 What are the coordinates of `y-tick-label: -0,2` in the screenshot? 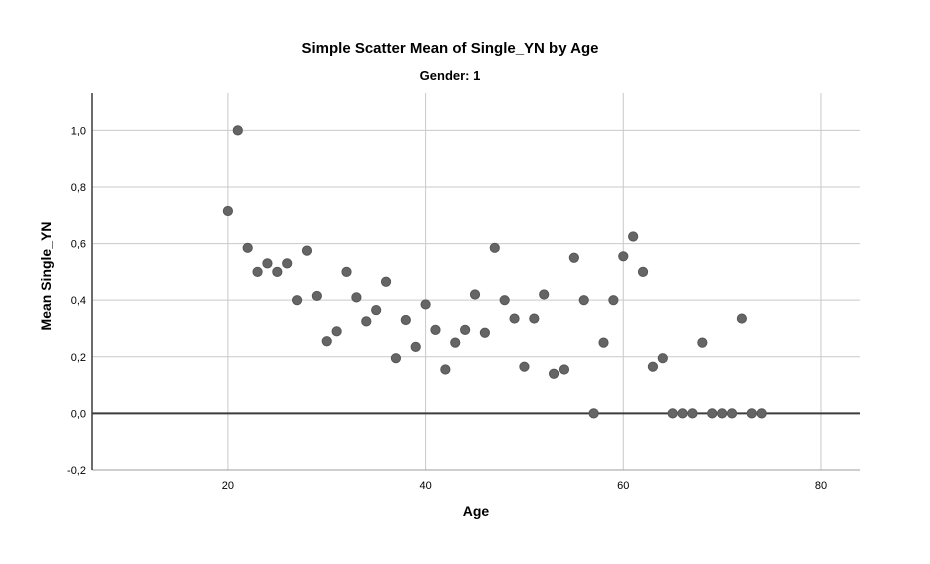 It's located at (76, 471).